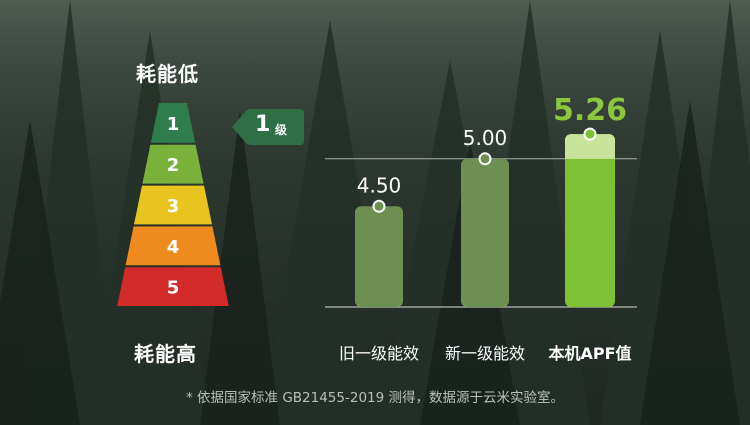 The image size is (750, 425). I want to click on bar-0-value-label: 4.50, so click(379, 185).